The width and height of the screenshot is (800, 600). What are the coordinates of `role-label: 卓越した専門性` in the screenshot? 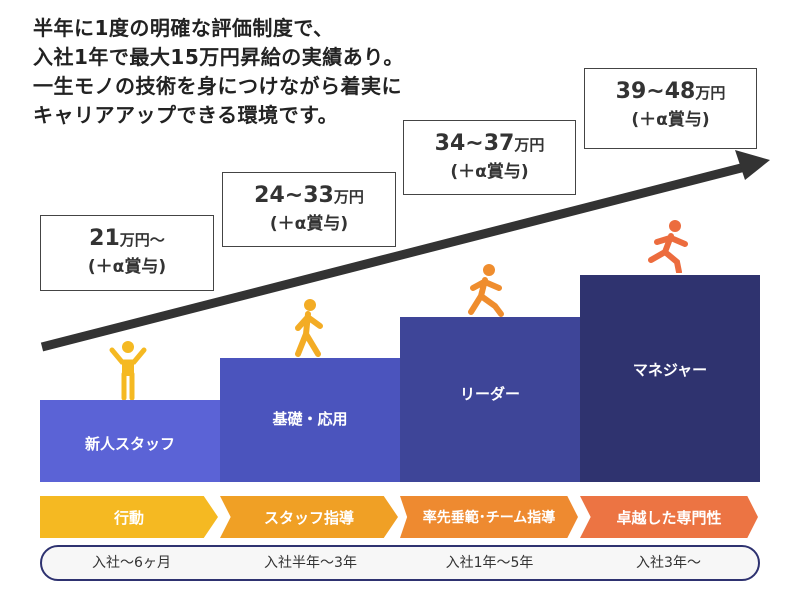 It's located at (669, 517).